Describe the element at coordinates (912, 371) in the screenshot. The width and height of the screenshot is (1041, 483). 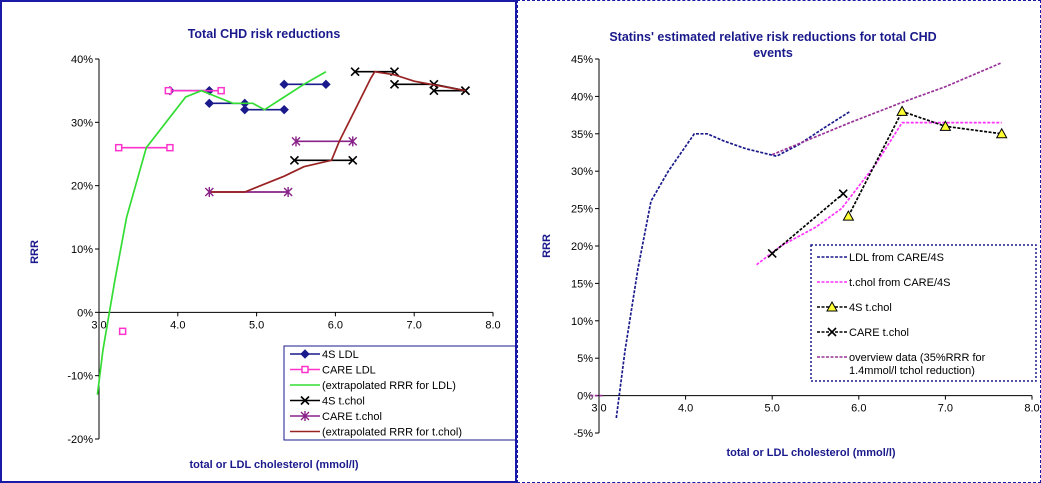
I see `legend-label: 1.4mmol/l tchol reduction)` at that location.